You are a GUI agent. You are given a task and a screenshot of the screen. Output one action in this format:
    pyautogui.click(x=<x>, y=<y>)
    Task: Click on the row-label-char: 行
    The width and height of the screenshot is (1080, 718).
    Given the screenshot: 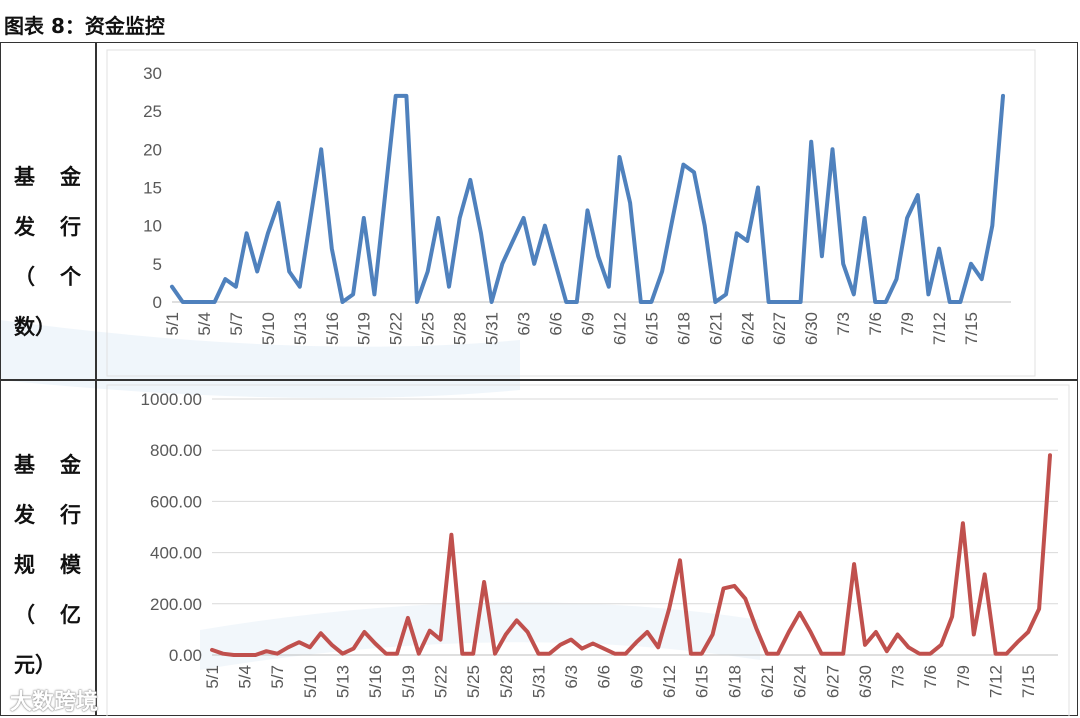 What is the action you would take?
    pyautogui.click(x=70, y=514)
    